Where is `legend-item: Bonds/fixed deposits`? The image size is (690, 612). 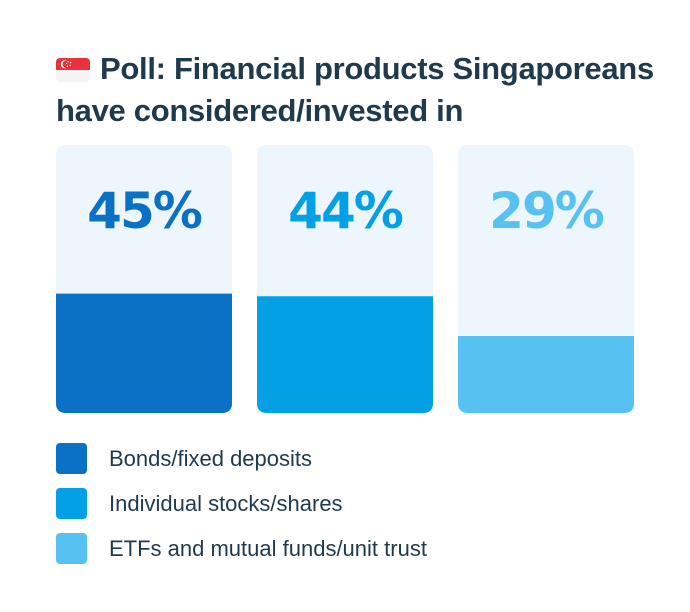
legend-item: Bonds/fixed deposits is located at coordinates (241, 458).